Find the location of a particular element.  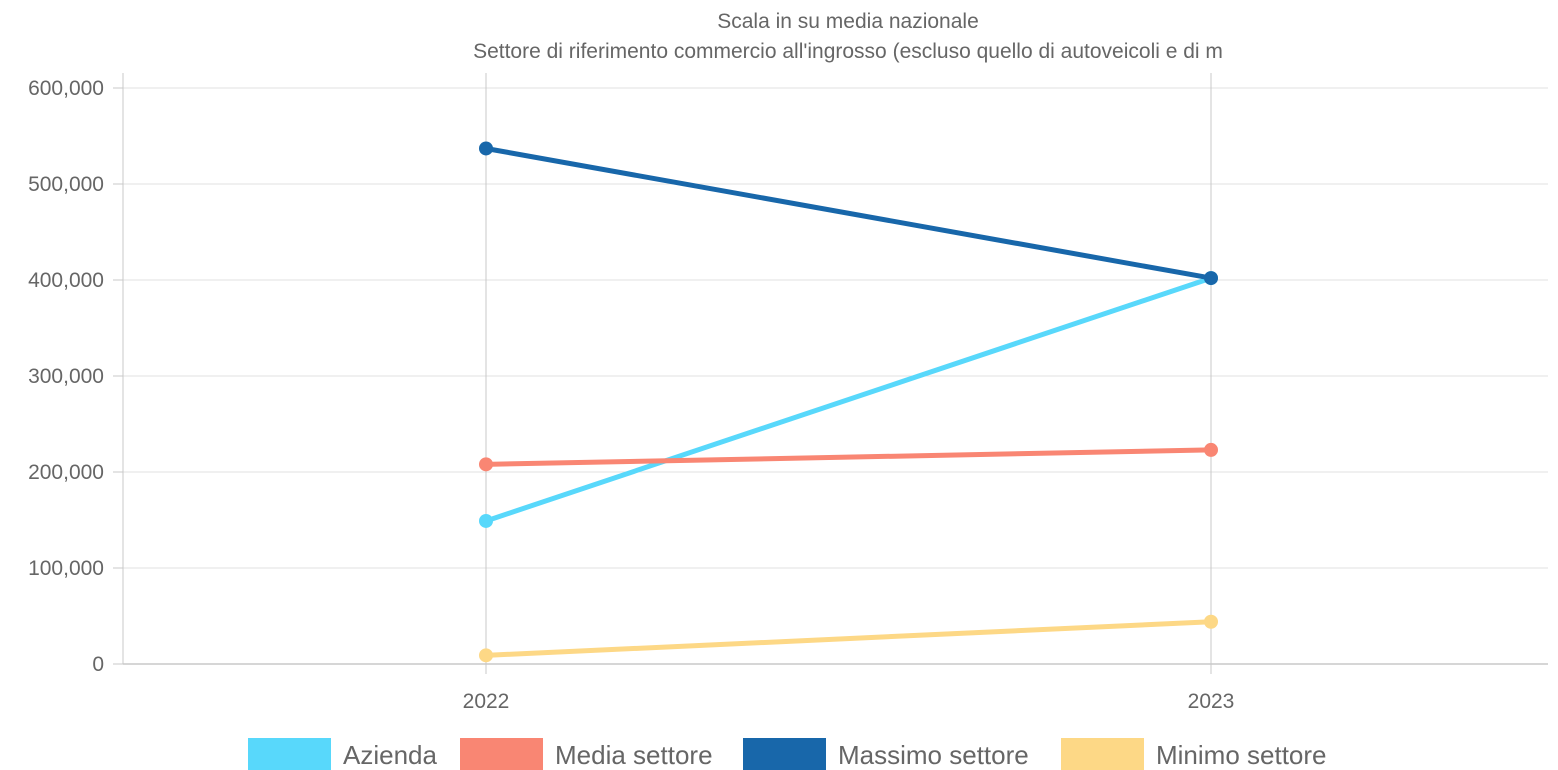

y-tick-label: 200,000 is located at coordinates (66, 472).